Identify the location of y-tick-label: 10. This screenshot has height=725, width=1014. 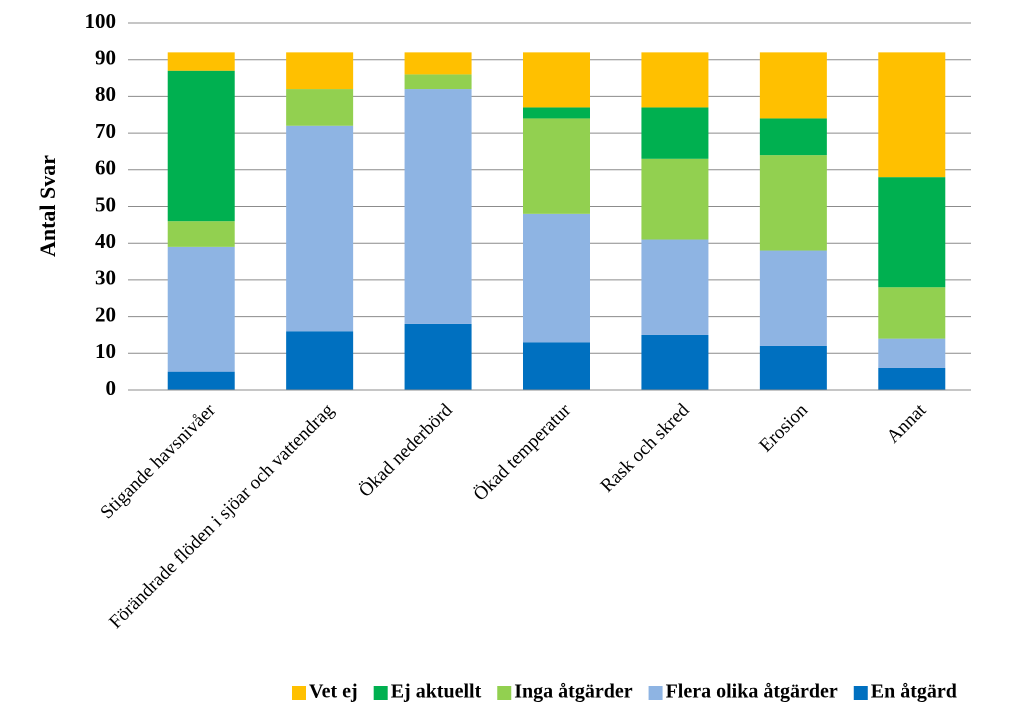
(105, 351).